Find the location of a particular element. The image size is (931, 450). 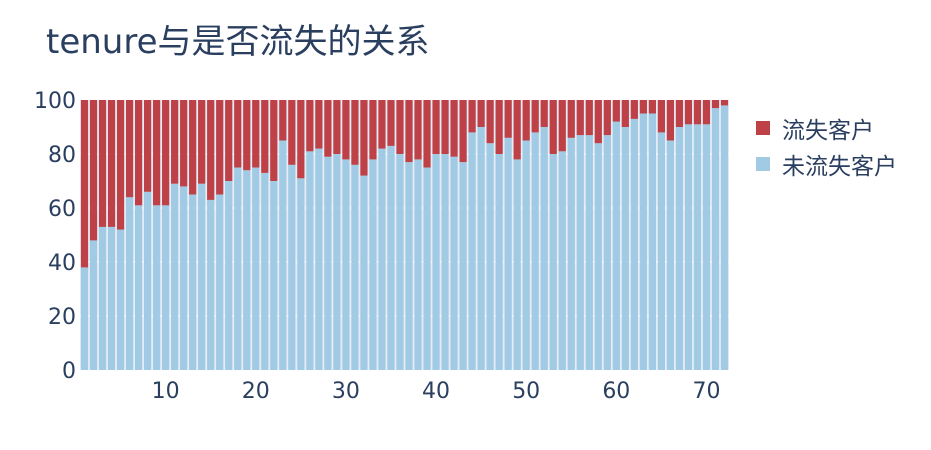

legend-item-churned: 流失客户 is located at coordinates (826, 128).